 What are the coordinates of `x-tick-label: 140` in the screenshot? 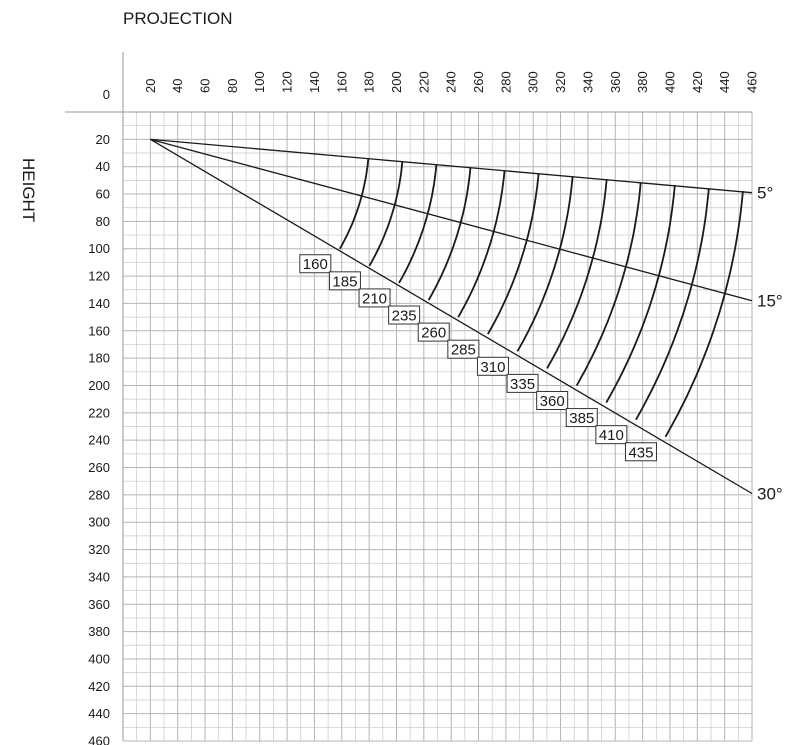 It's located at (314, 82).